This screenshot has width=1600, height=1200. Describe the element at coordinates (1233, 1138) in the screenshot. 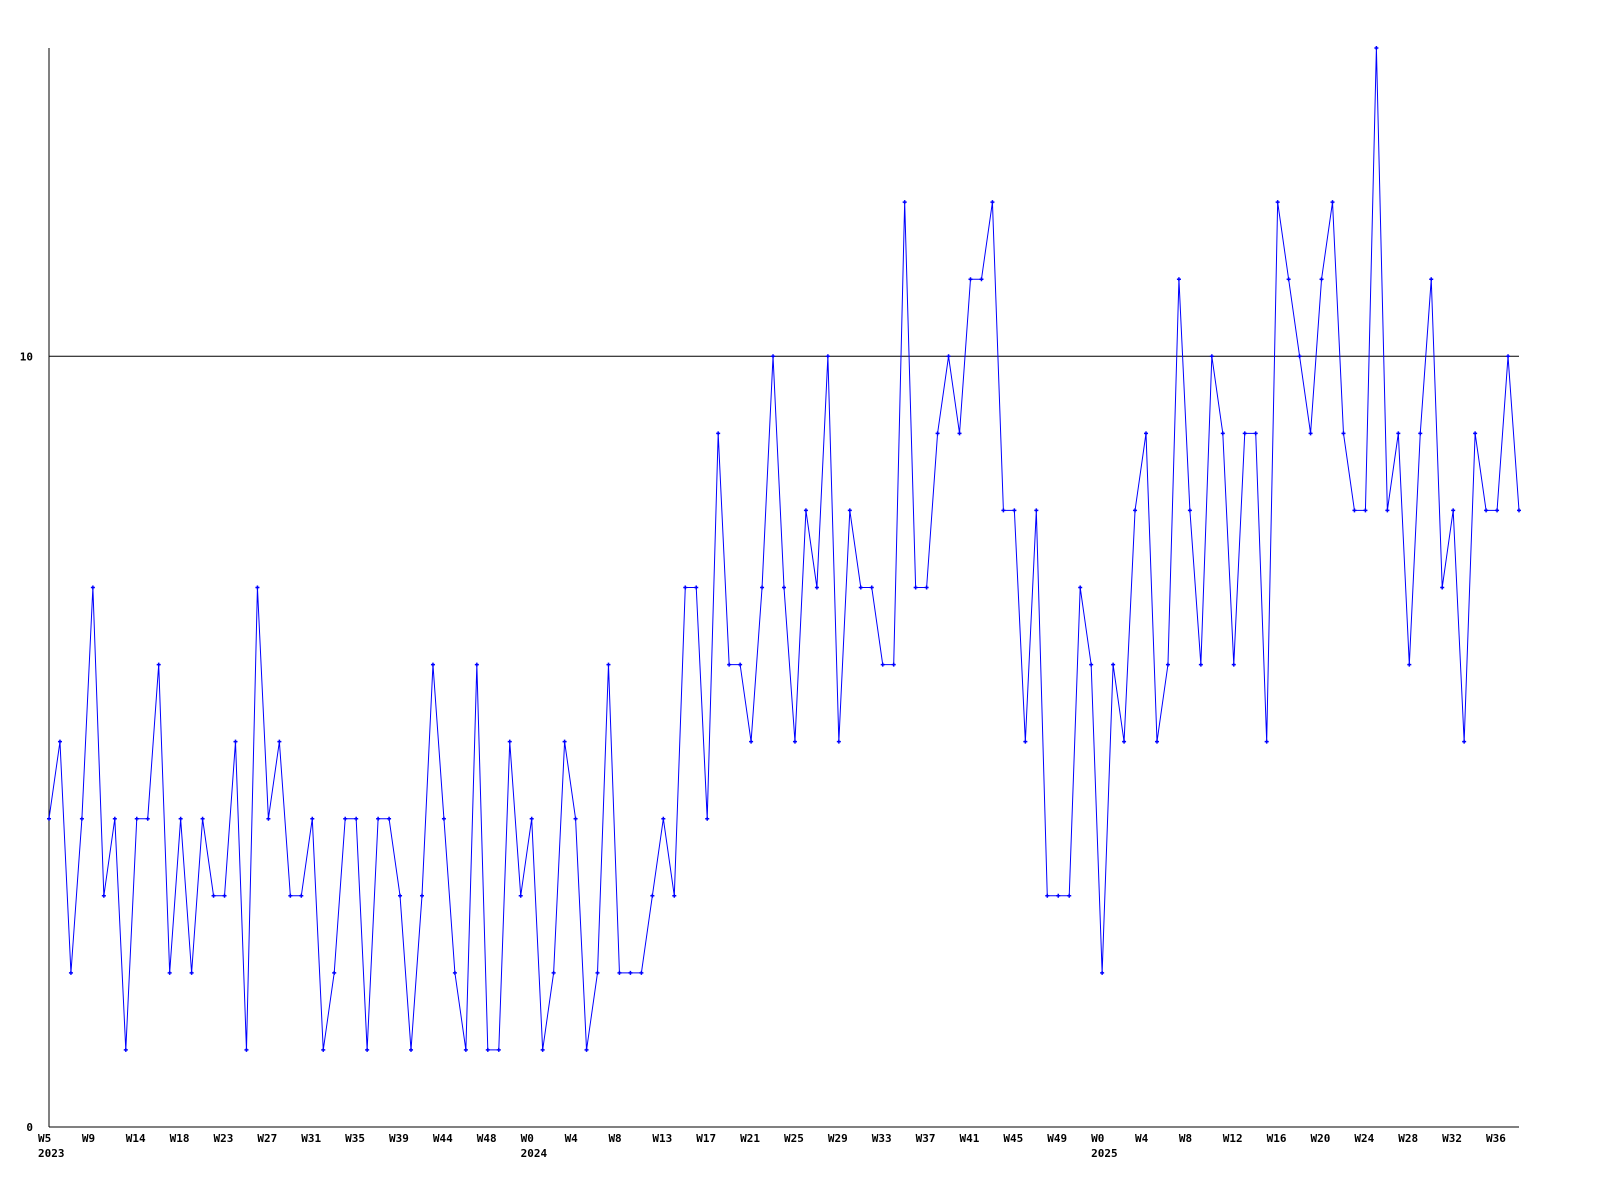

I see `x-tick-label: W12` at that location.